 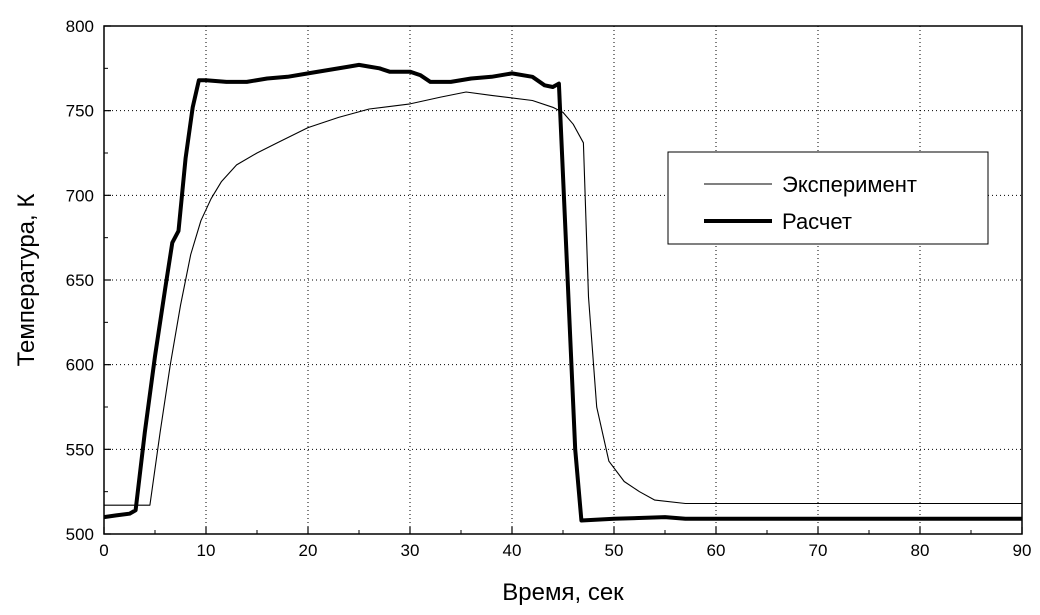 What do you see at coordinates (817, 221) in the screenshot?
I see `legend-label-calculation: Расчет` at bounding box center [817, 221].